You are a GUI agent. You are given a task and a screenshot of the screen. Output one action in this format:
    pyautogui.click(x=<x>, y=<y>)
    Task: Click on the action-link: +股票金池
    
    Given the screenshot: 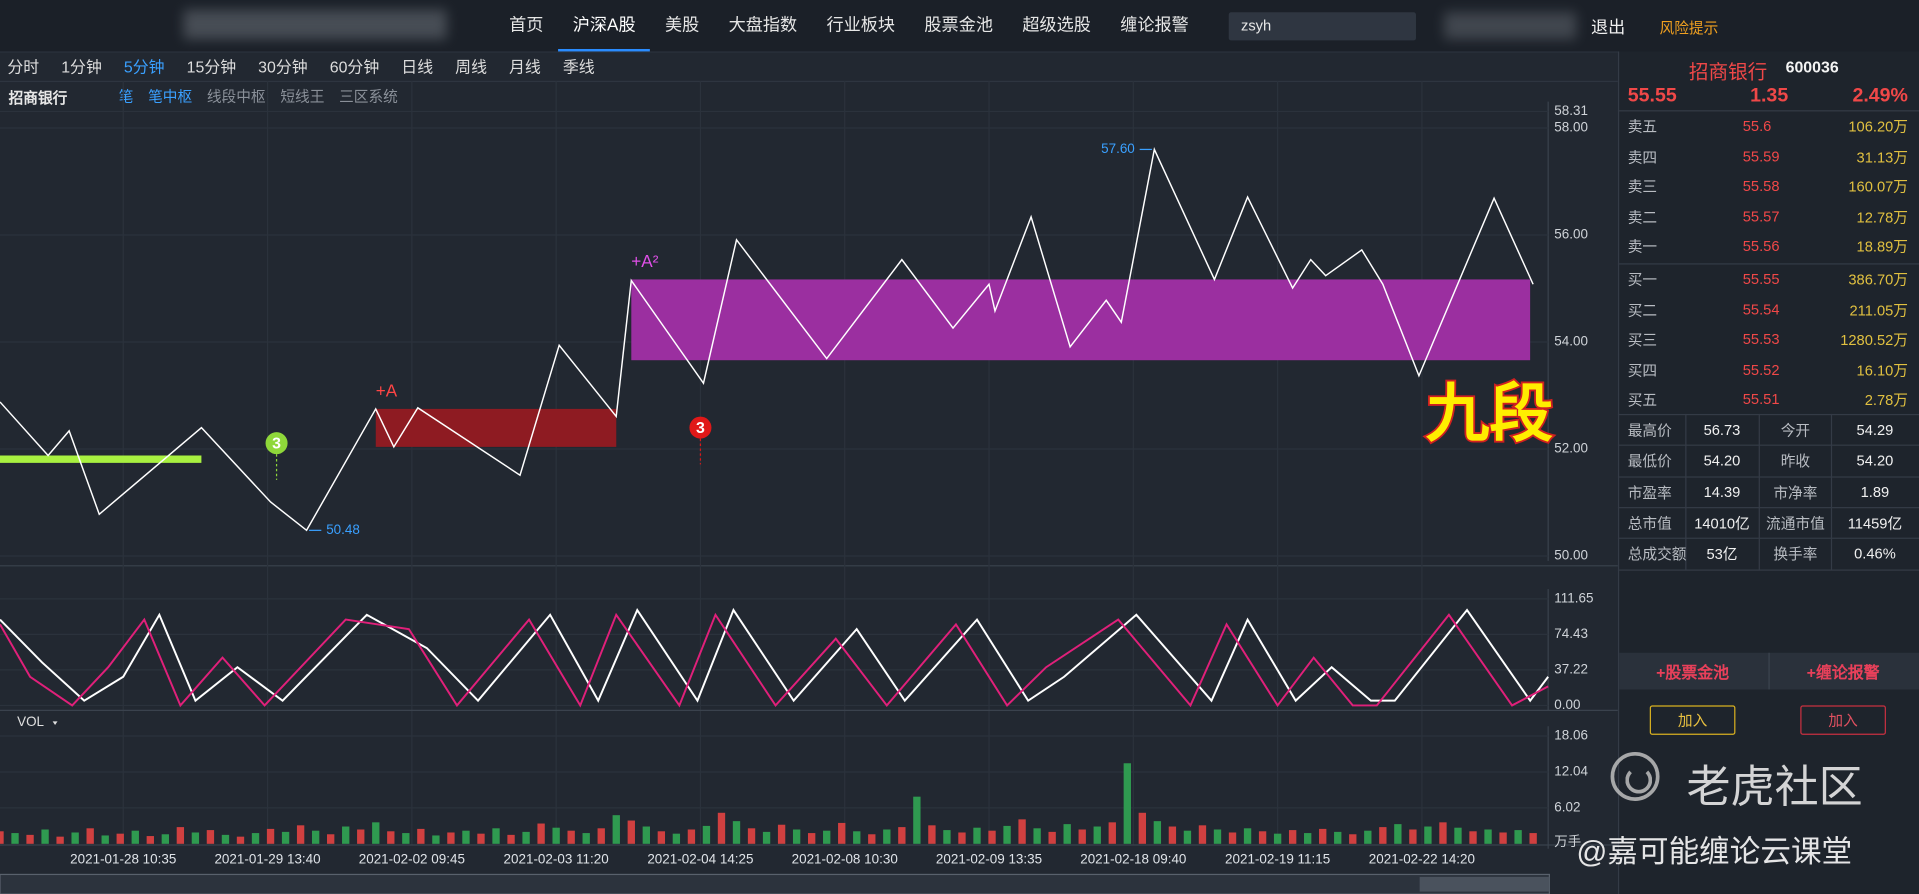 What is the action you would take?
    pyautogui.click(x=1693, y=672)
    